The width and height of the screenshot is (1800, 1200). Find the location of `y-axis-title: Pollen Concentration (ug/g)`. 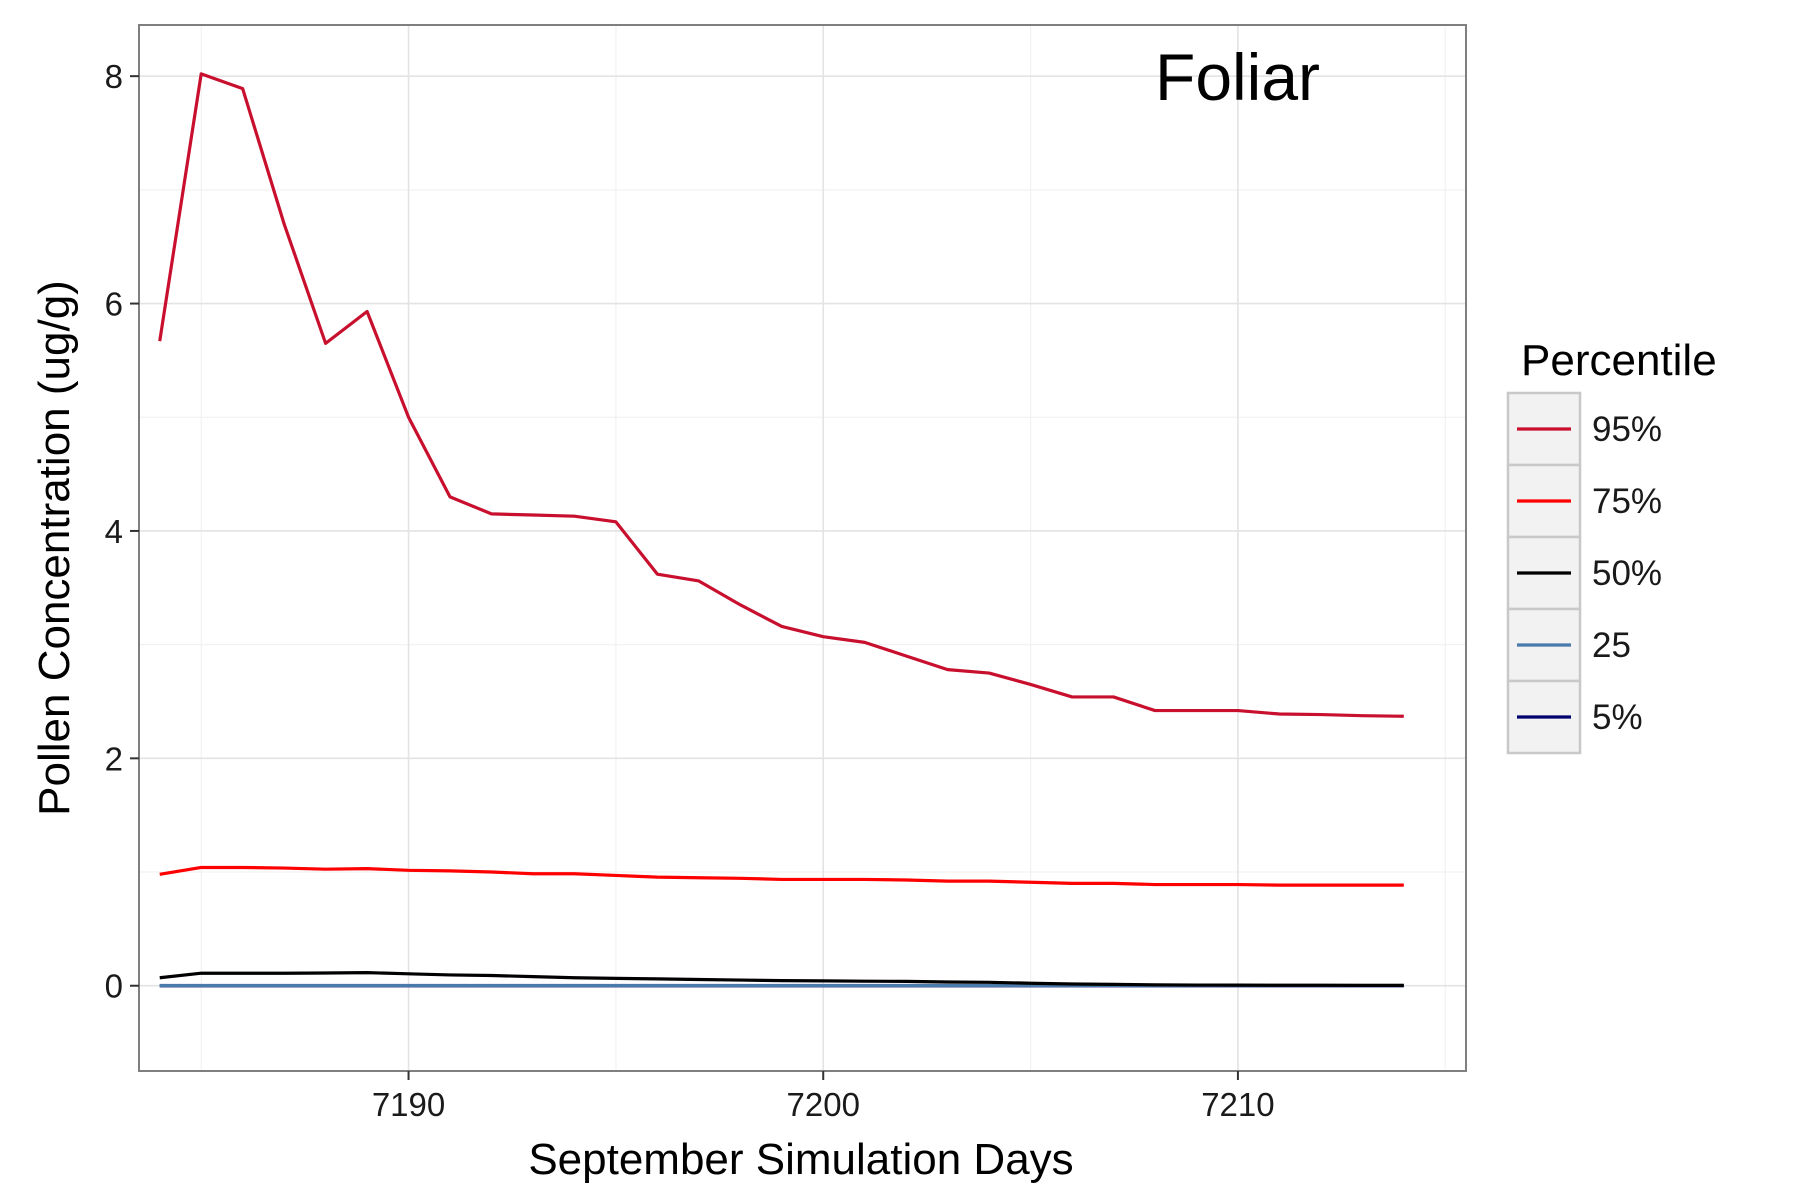

y-axis-title: Pollen Concentration (ug/g) is located at coordinates (54, 548).